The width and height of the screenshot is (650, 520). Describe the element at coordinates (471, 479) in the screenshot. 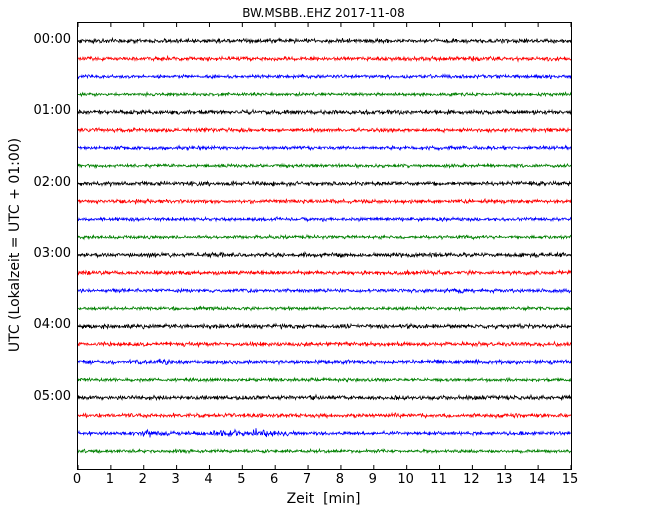

I see `x-tick-label: 12` at that location.